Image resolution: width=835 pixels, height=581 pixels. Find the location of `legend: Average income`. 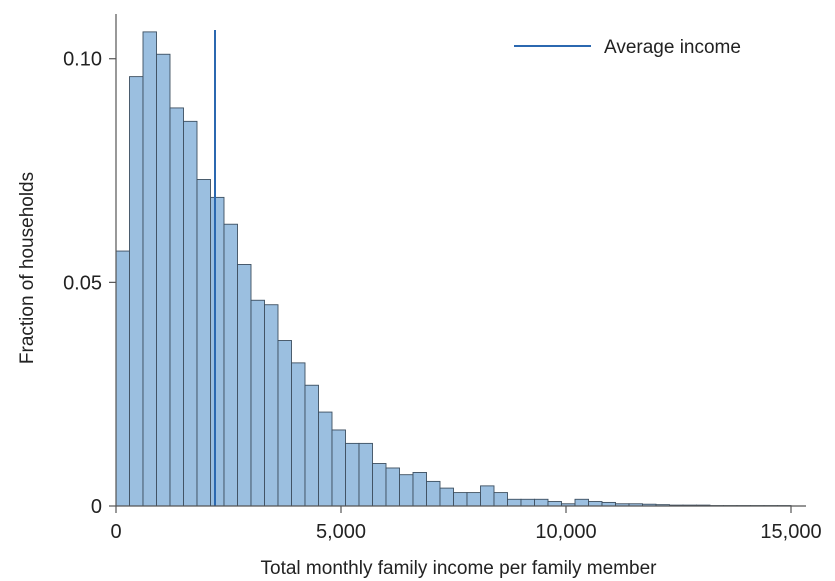

legend: Average income is located at coordinates (627, 47).